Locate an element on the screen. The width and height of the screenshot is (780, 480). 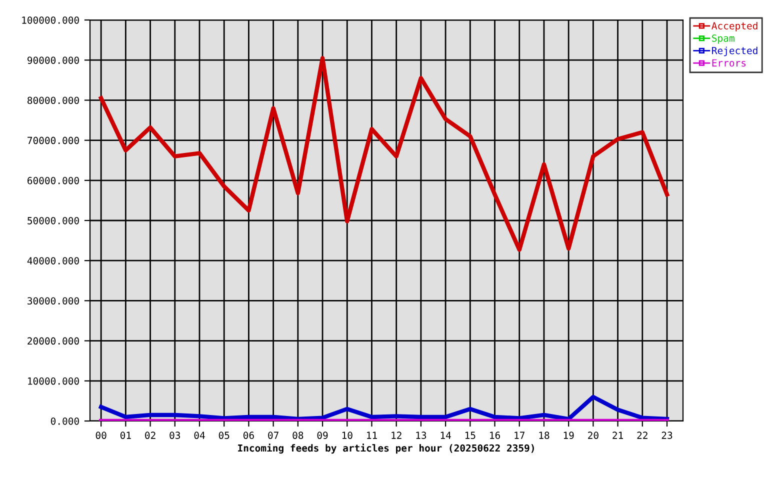
x-tick-label: 04 is located at coordinates (199, 435).